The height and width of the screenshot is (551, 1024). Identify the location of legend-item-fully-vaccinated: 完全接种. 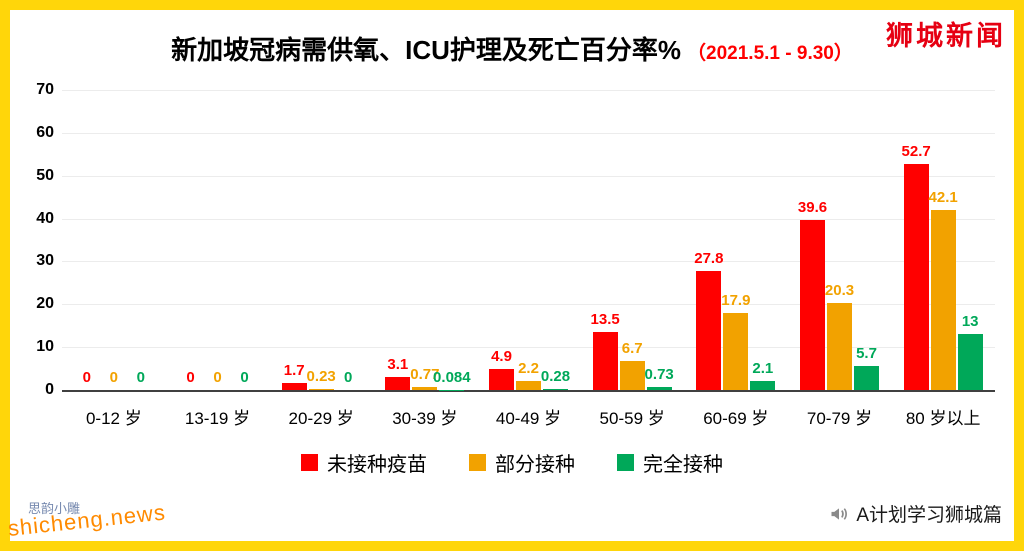
(670, 462).